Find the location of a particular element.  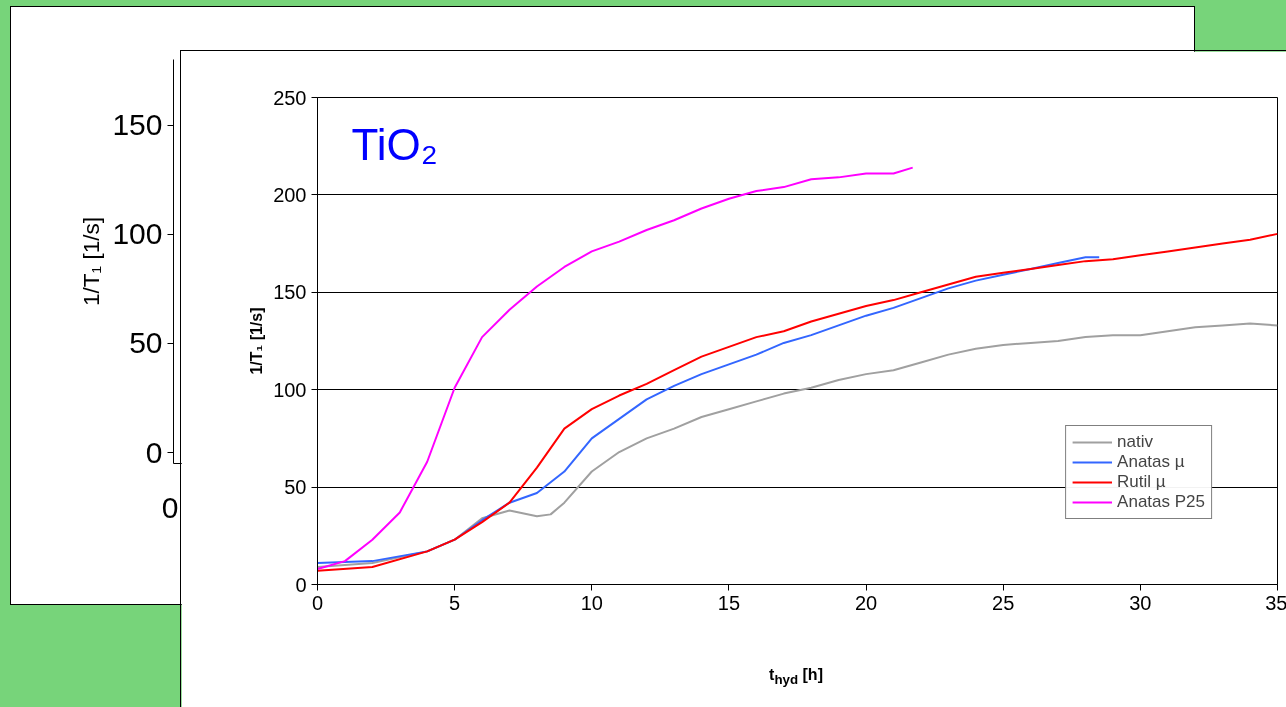

annotation: TiO₂ is located at coordinates (394, 144).